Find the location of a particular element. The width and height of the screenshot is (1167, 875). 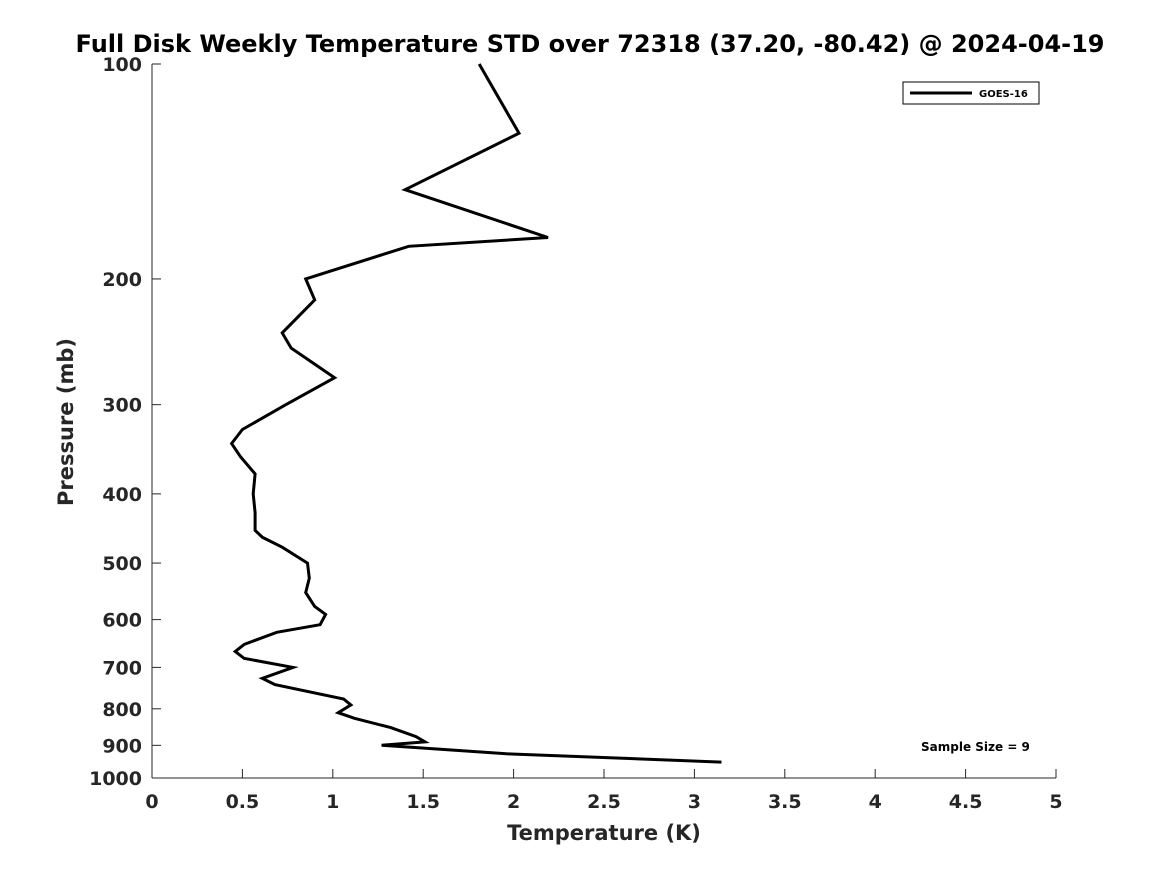

y-tick-label: 500 is located at coordinates (122, 564).